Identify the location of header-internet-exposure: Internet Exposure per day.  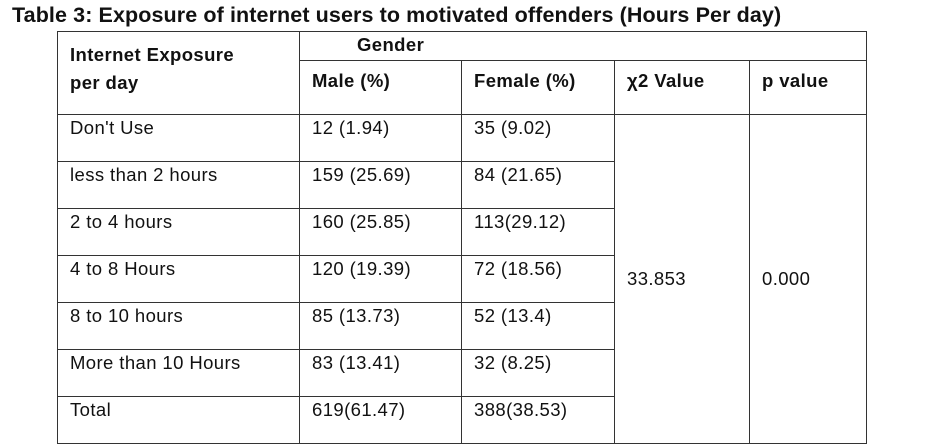
(178, 73).